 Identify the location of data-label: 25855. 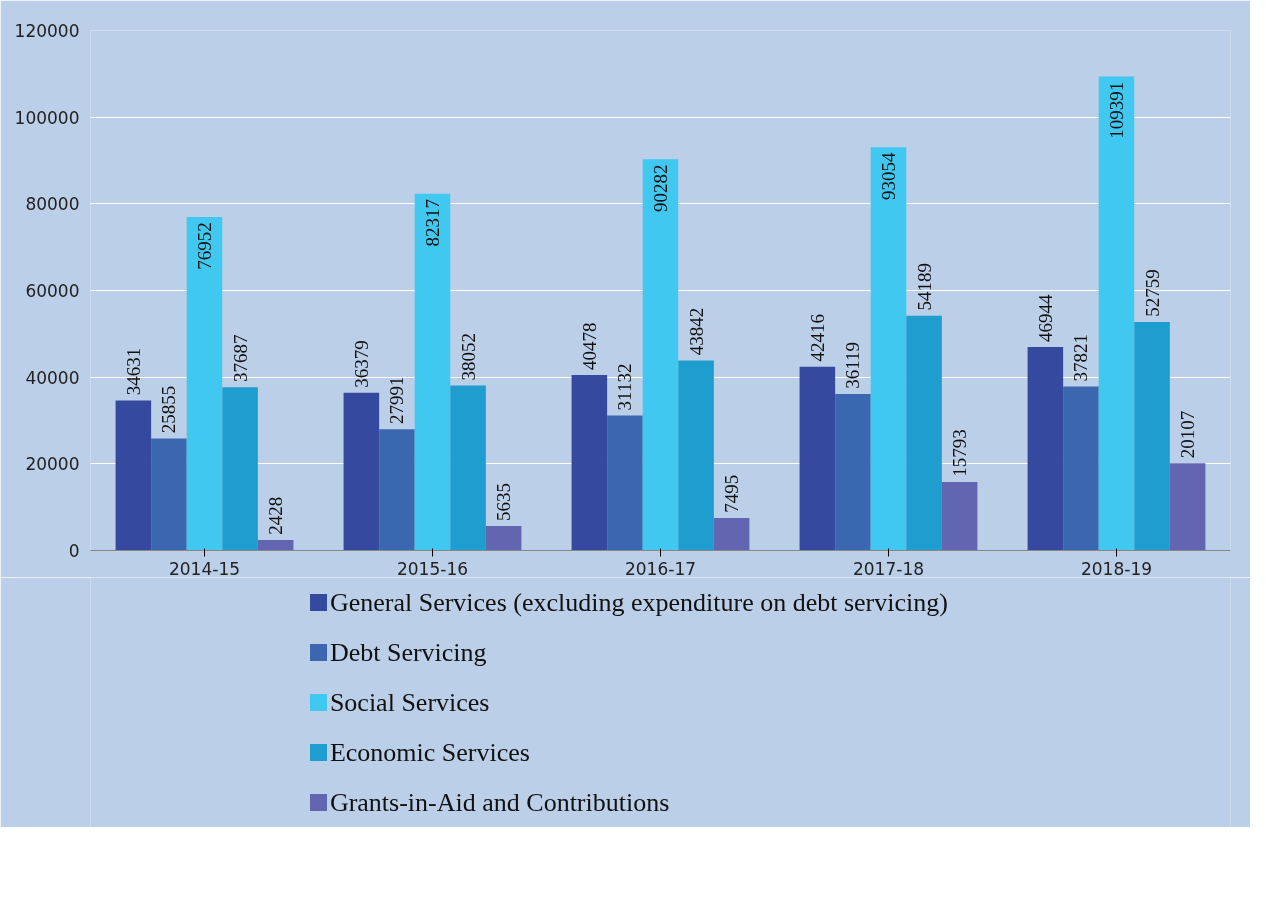
(169, 409).